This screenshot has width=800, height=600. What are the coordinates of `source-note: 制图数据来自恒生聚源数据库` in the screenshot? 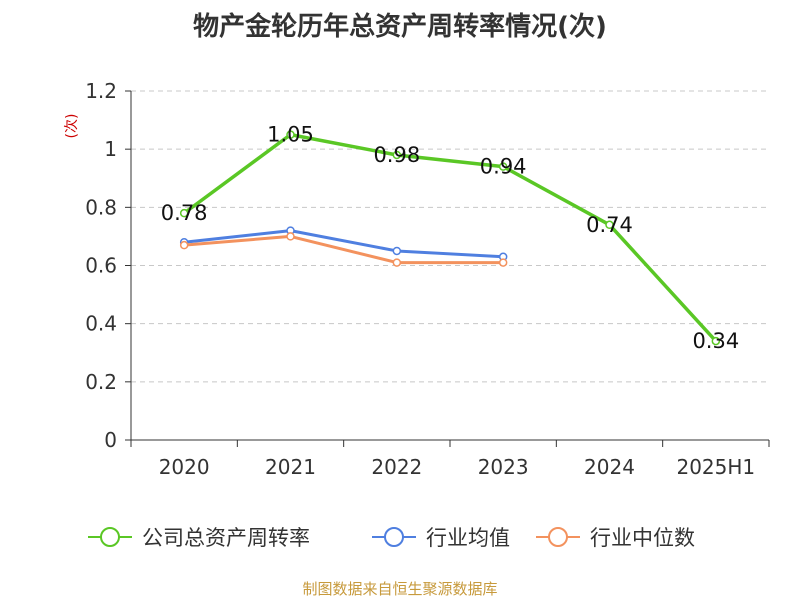 It's located at (400, 589).